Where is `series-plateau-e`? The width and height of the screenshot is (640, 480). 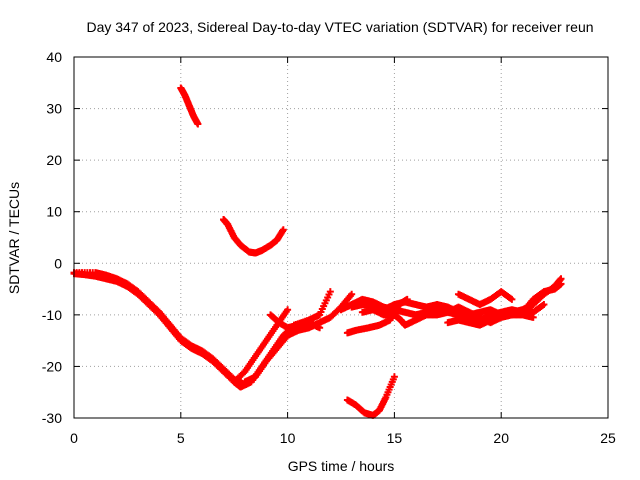
series-plateau-e is located at coordinates (485, 298).